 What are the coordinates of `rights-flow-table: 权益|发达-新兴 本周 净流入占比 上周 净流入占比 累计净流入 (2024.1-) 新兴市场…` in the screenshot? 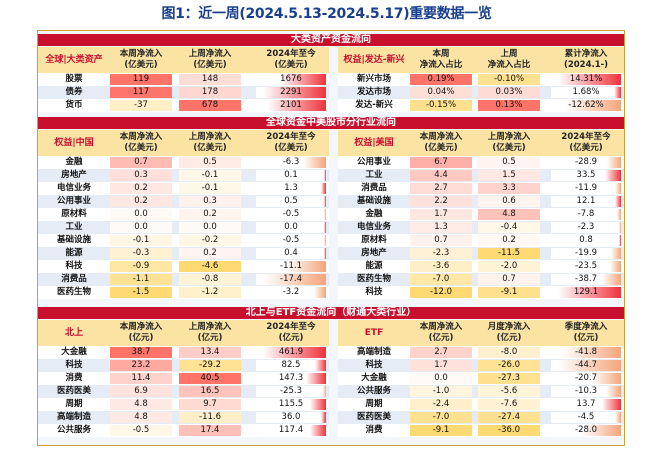 It's located at (481, 79).